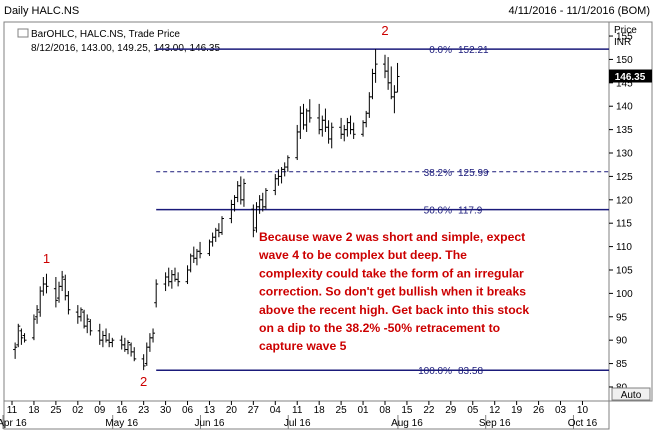  What do you see at coordinates (209, 423) in the screenshot?
I see `month-label: Jun 16` at bounding box center [209, 423].